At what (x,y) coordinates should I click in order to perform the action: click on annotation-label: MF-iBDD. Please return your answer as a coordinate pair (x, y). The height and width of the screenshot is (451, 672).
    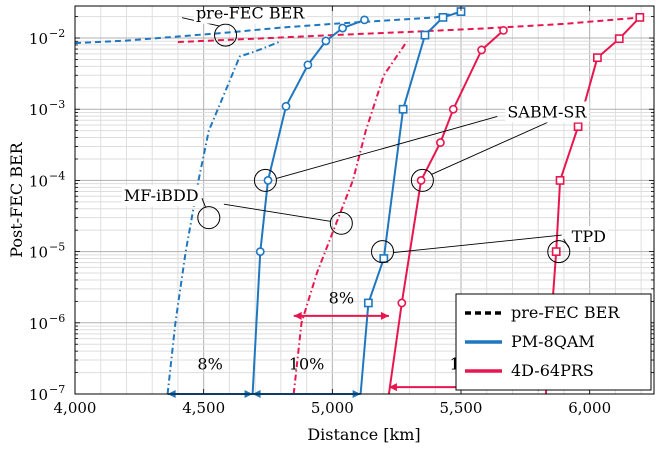
    Looking at the image, I should click on (161, 195).